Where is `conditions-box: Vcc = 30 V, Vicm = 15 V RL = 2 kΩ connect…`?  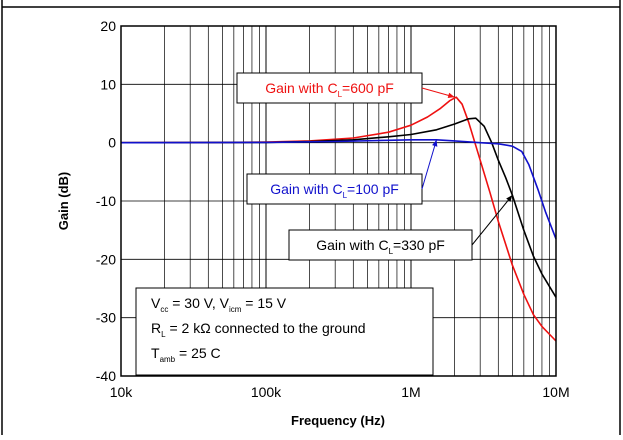
conditions-box: Vcc = 30 V, Vicm = 15 V RL = 2 kΩ connect… is located at coordinates (284, 331).